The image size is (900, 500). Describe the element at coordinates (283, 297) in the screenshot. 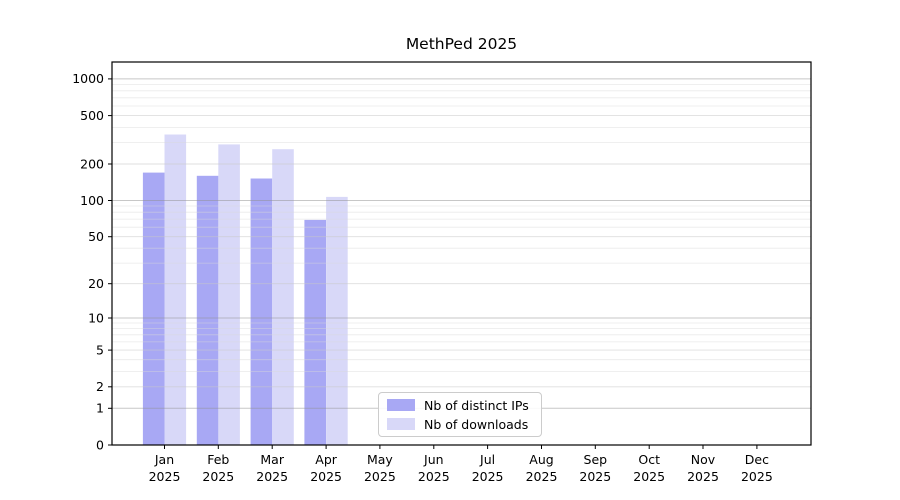

I see `bar-mar-downloads` at that location.